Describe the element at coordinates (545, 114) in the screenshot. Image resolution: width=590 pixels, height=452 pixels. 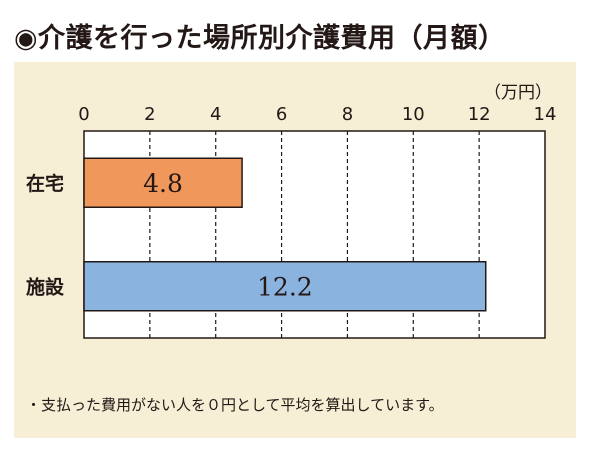
I see `x-tick-label: 14` at that location.